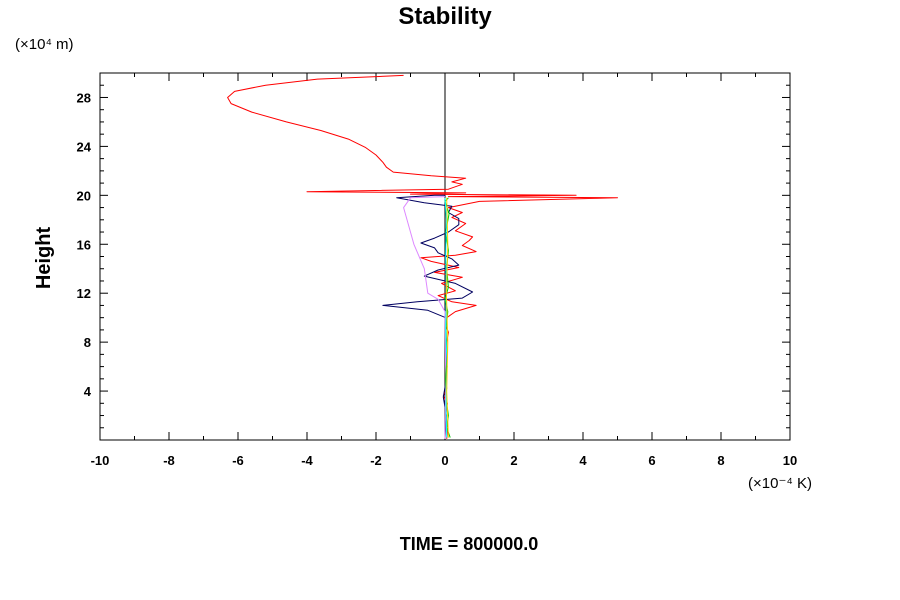  I want to click on x-axis-unit: (×10⁻⁴ K), so click(780, 483).